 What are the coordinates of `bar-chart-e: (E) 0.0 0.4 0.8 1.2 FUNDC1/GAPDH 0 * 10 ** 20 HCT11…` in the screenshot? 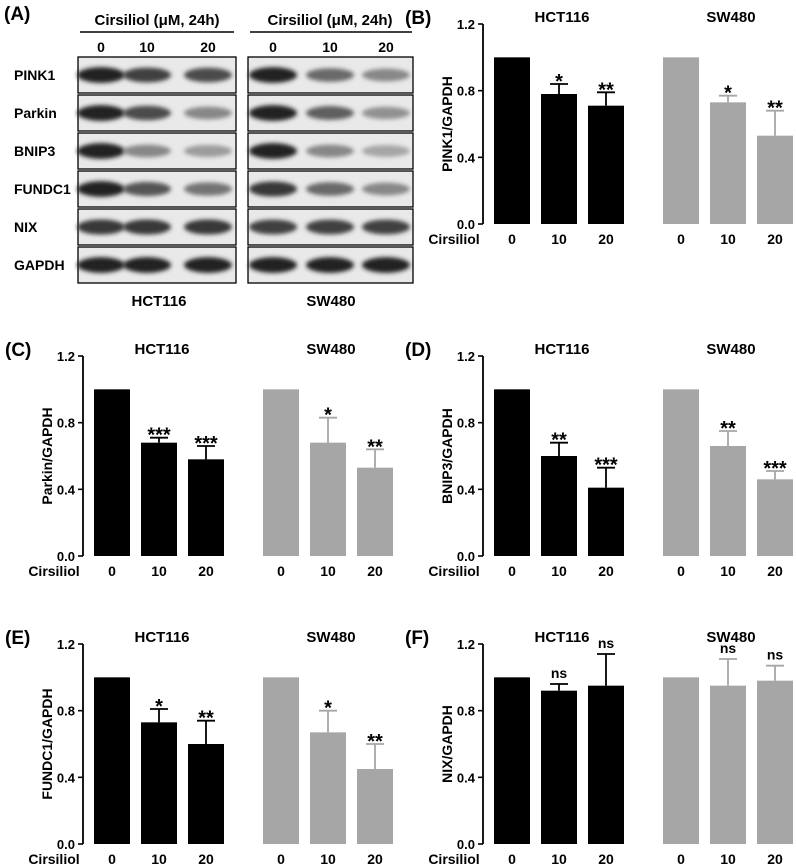 It's located at (199, 746).